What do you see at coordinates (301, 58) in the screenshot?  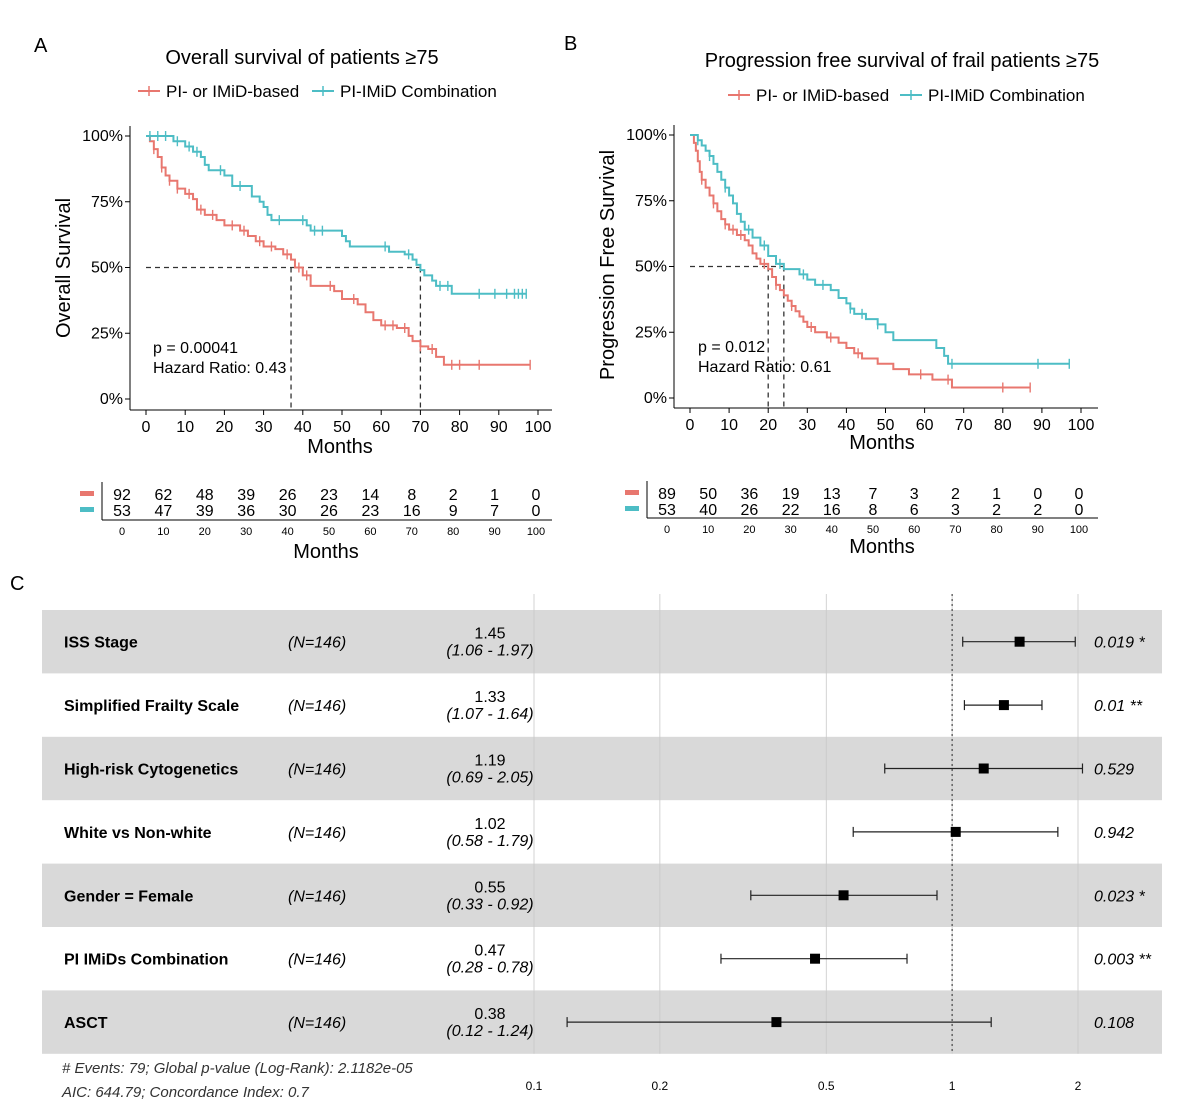 I see `panel-a-title: Overall survival of patients ≥75` at bounding box center [301, 58].